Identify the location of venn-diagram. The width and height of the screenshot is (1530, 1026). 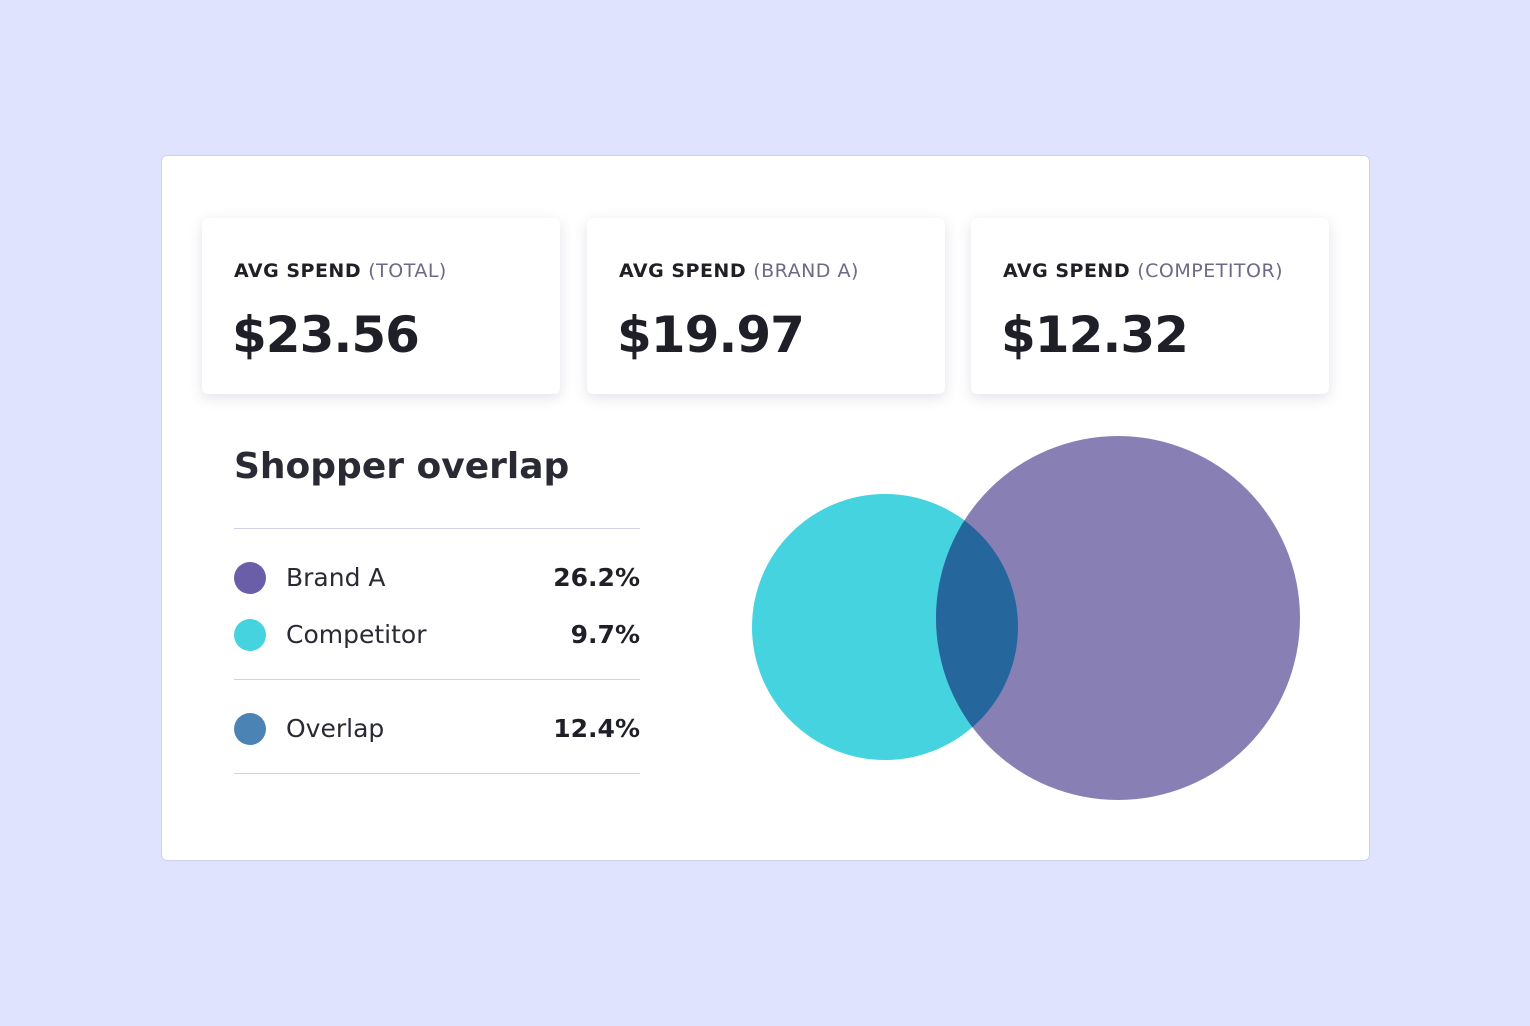
(1026, 618).